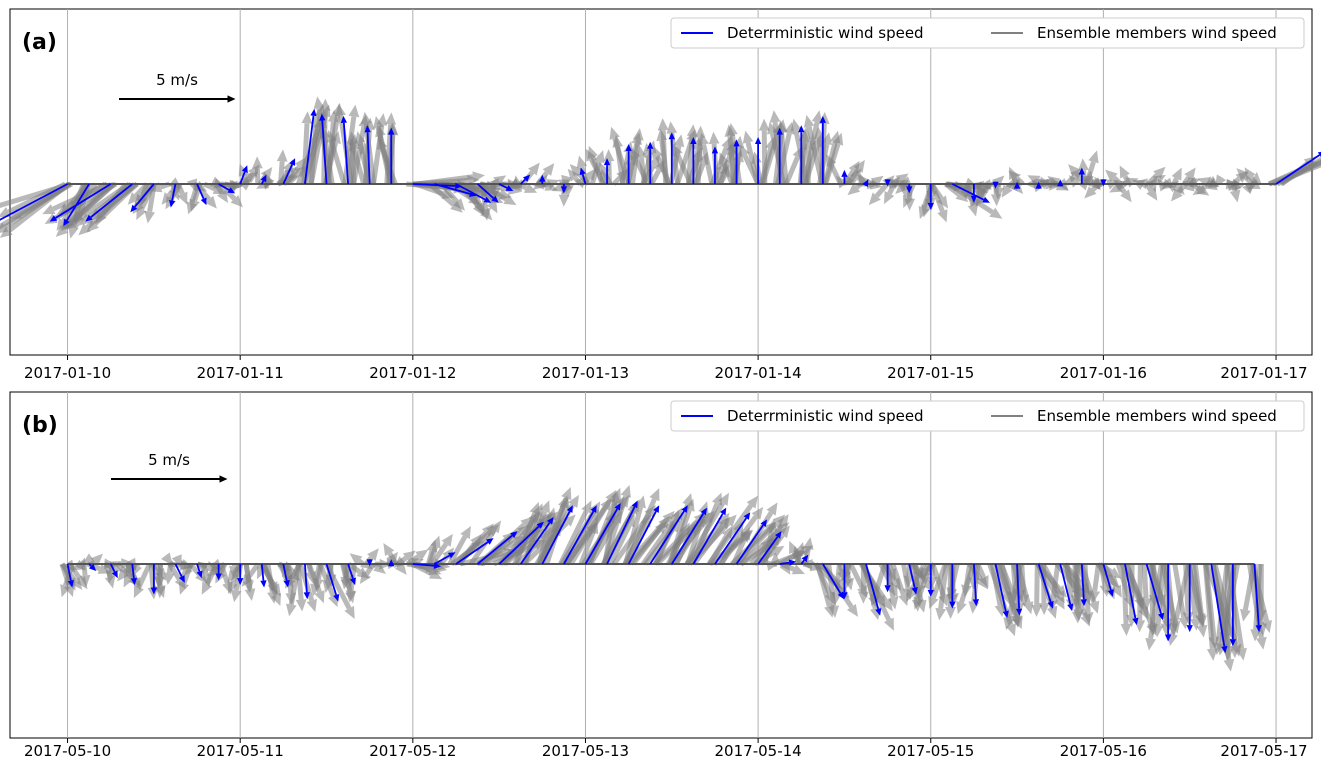 This screenshot has width=1321, height=763. I want to click on scale-arrow, so click(169, 479).